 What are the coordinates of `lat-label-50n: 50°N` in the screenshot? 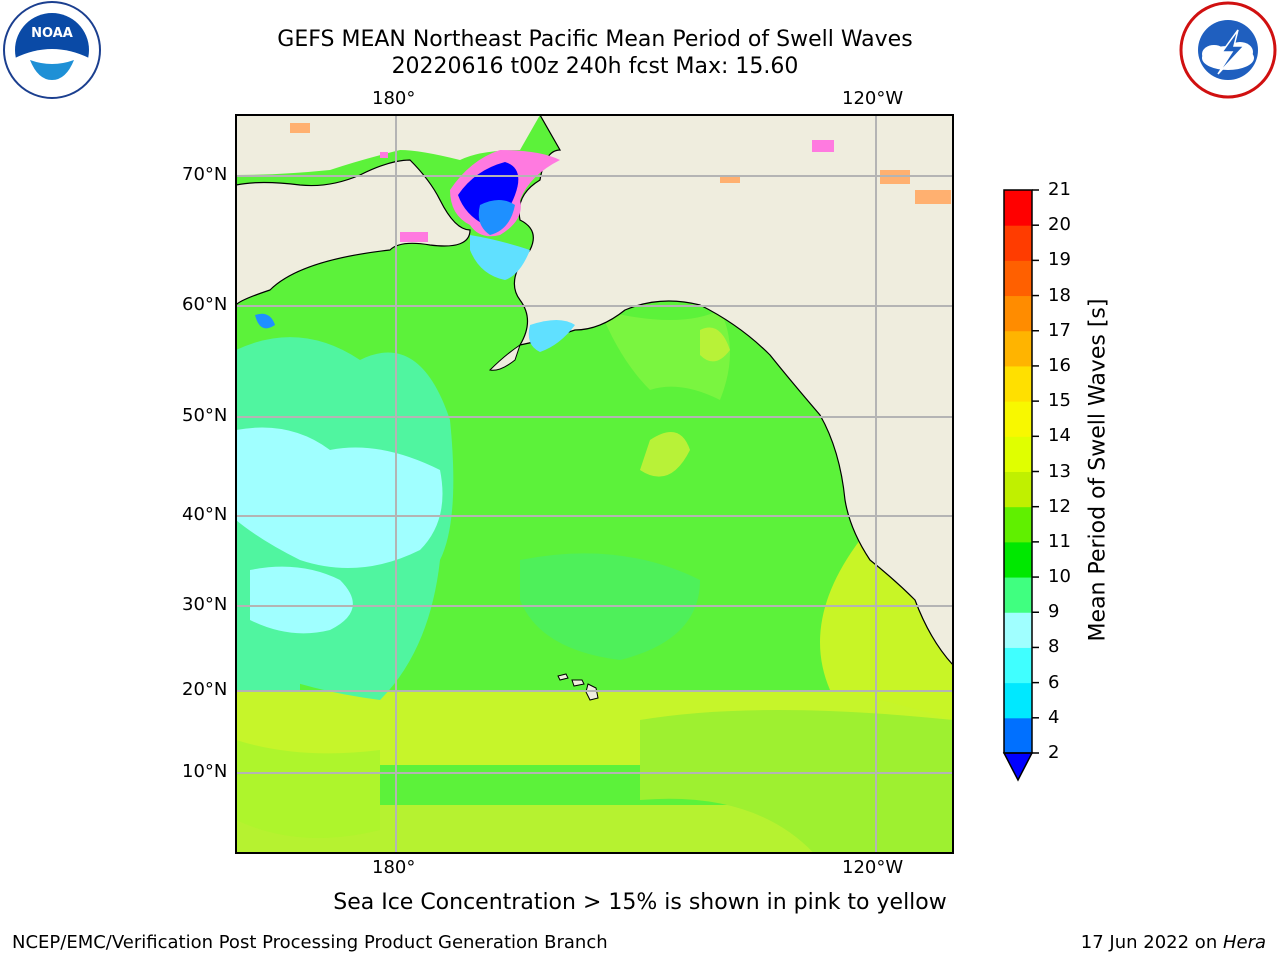 It's located at (205, 415).